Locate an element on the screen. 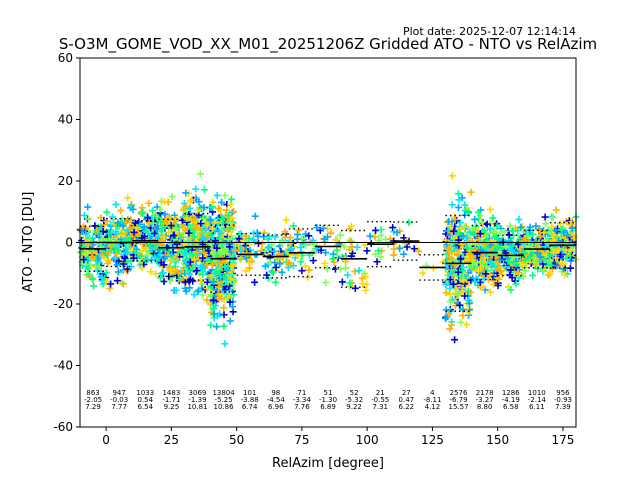 The width and height of the screenshot is (640, 480). bin-mean-label: -1.30 is located at coordinates (328, 400).